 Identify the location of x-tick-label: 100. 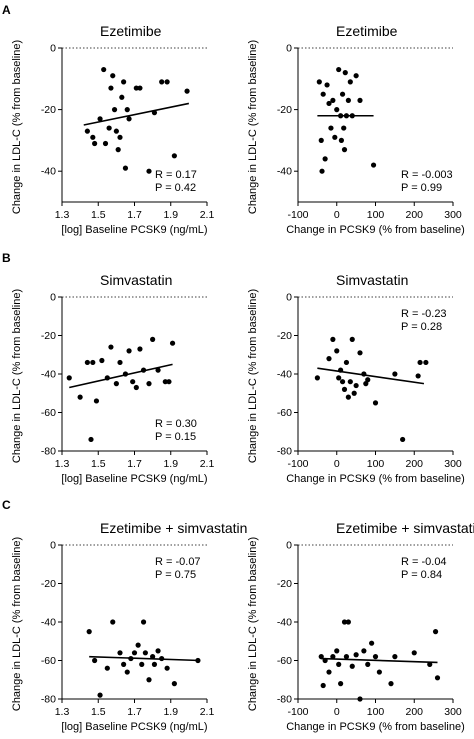
(376, 464).